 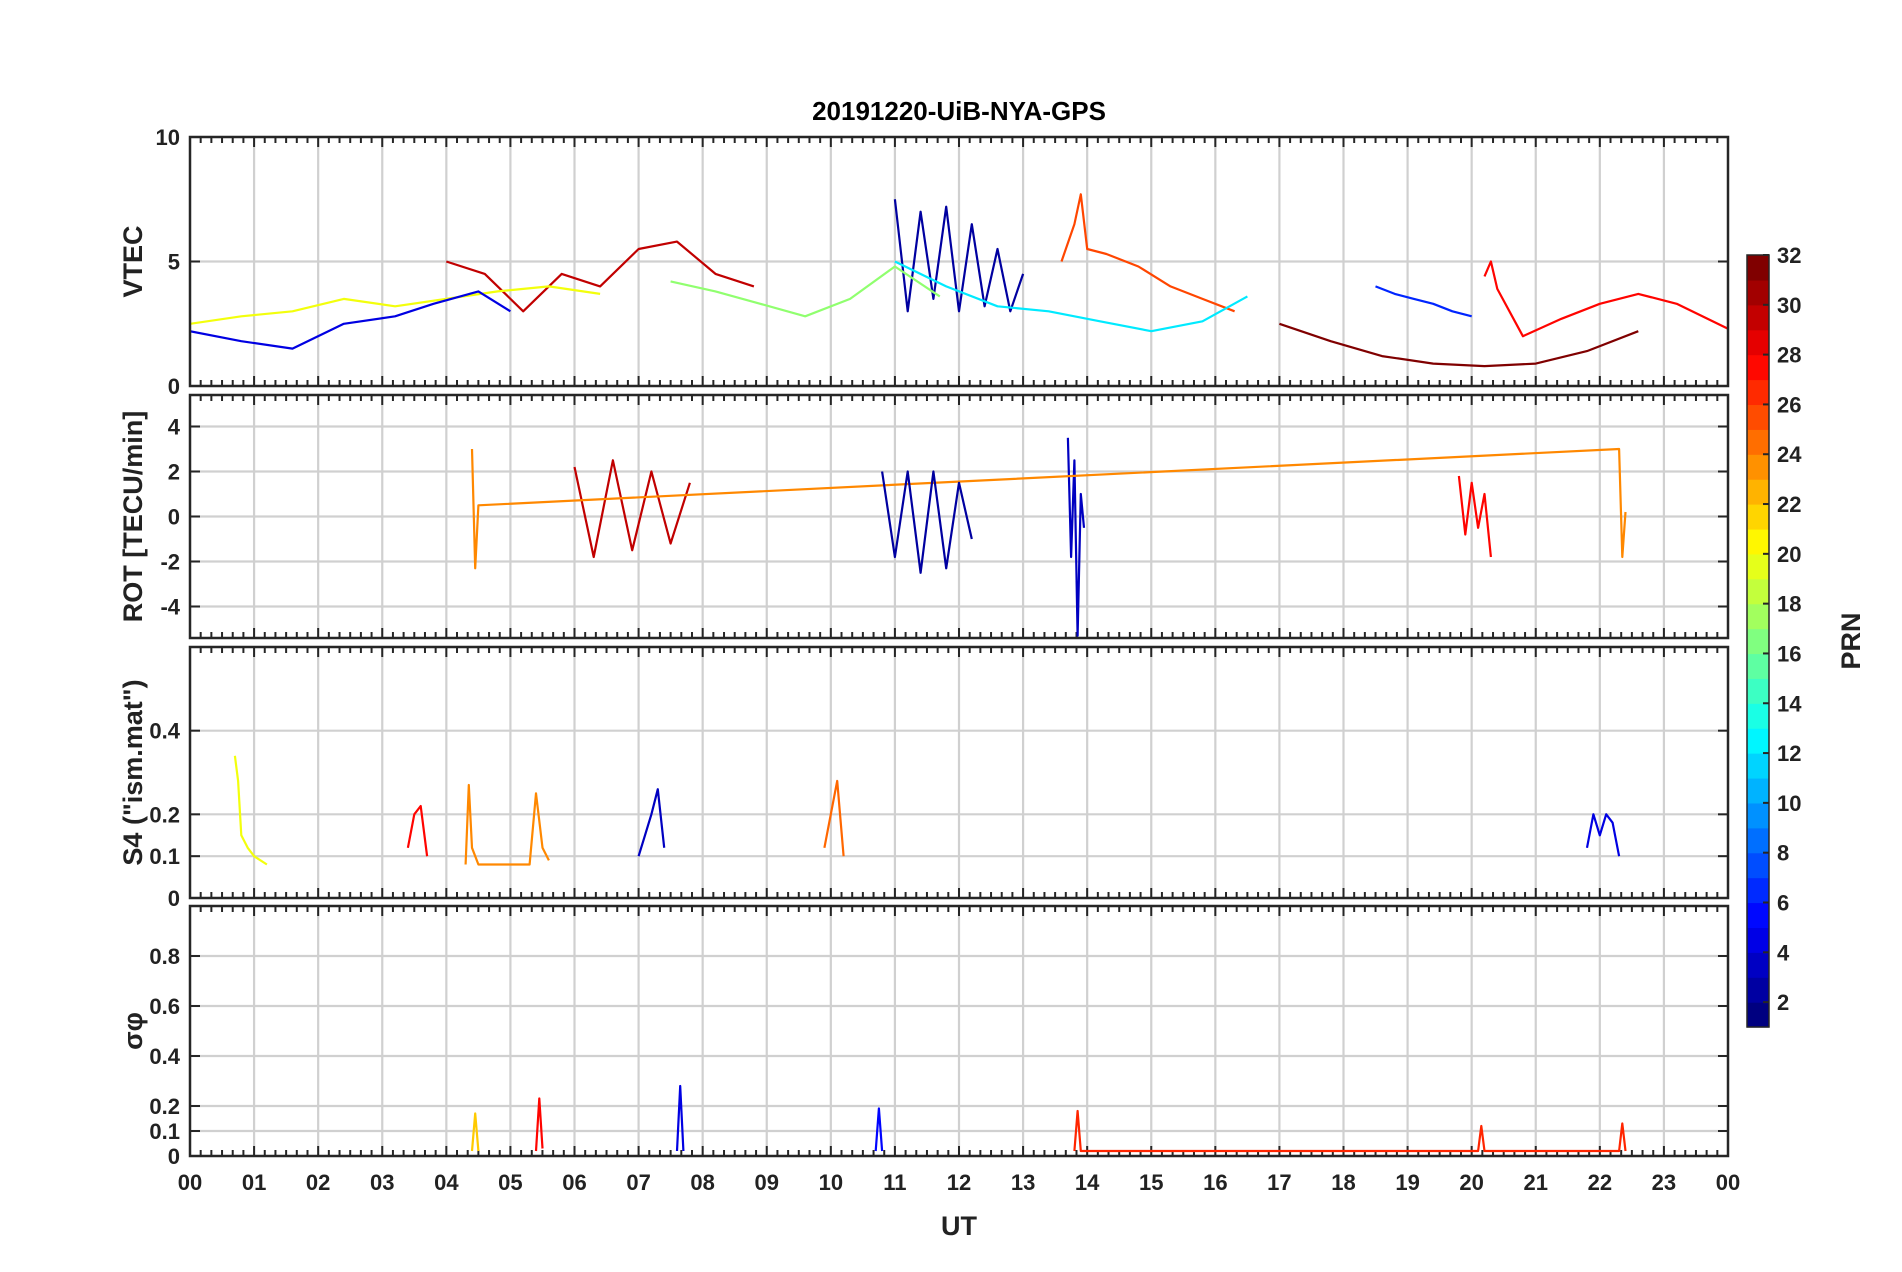 What do you see at coordinates (168, 137) in the screenshot?
I see `ytick-label: 10` at bounding box center [168, 137].